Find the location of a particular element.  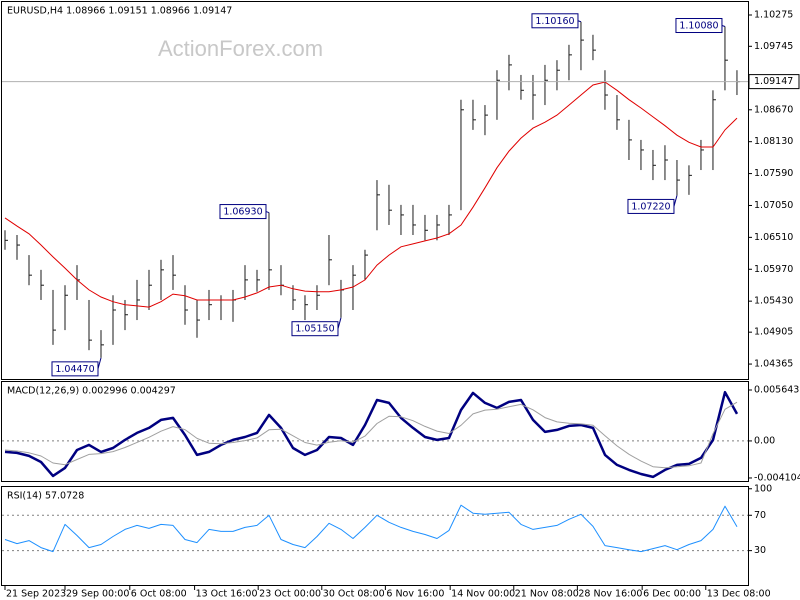

y-tick-label: 1.08670 is located at coordinates (773, 109).